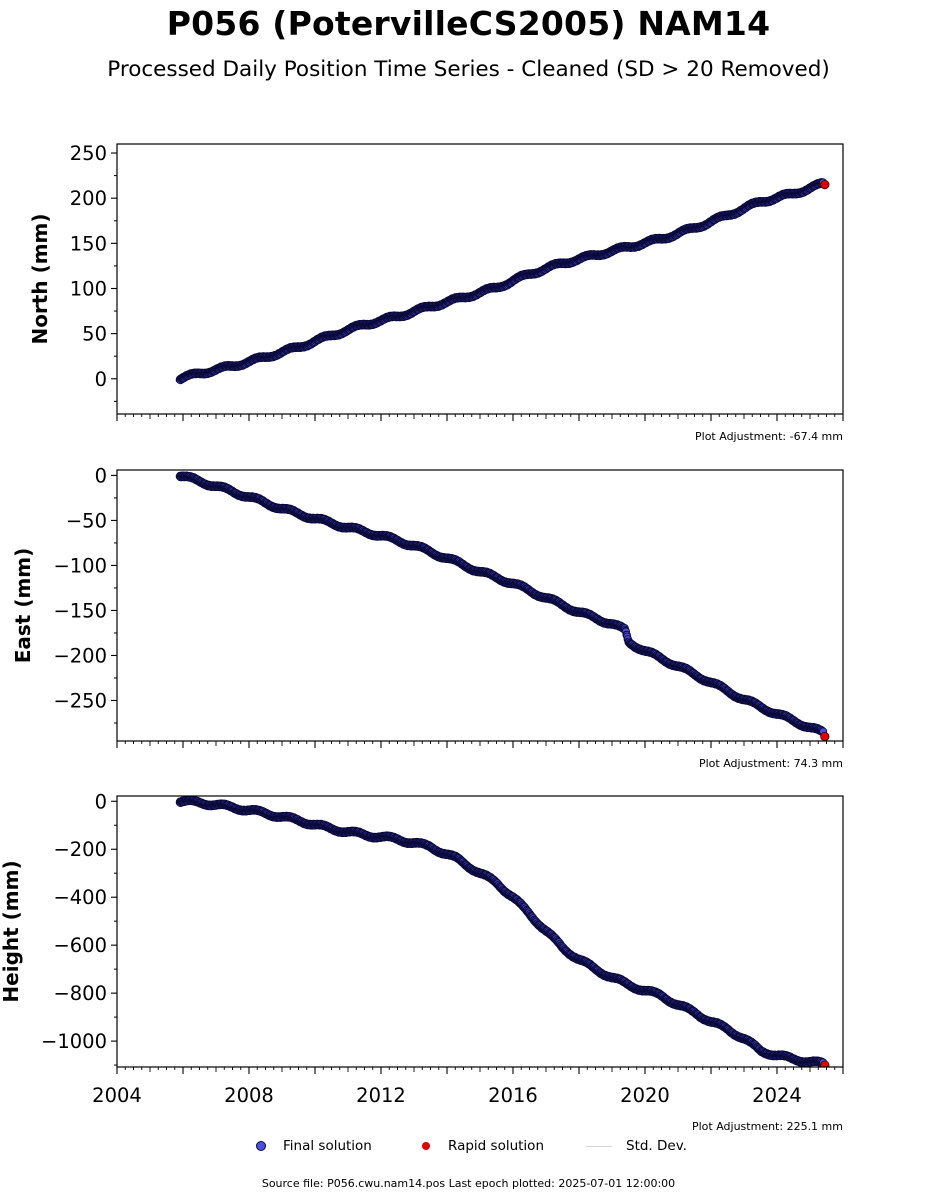 Image resolution: width=937 pixels, height=1200 pixels. I want to click on y-axis-label: East (mm), so click(23, 606).